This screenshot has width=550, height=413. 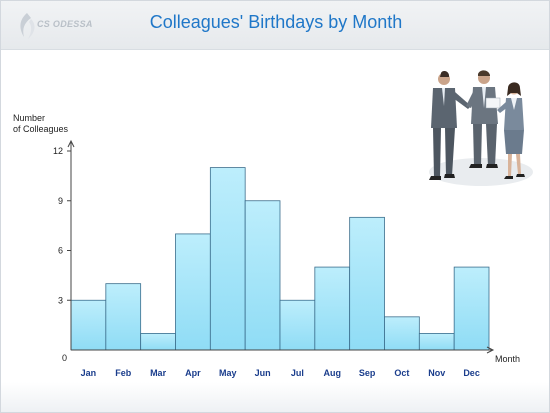 What do you see at coordinates (228, 373) in the screenshot?
I see `x-tick-label-may: May` at bounding box center [228, 373].